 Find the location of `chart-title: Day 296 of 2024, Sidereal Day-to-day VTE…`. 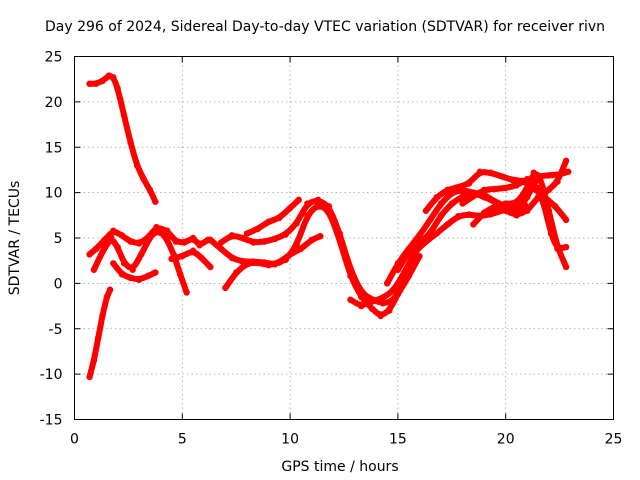

chart-title: Day 296 of 2024, Sidereal Day-to-day VTE… is located at coordinates (325, 27).